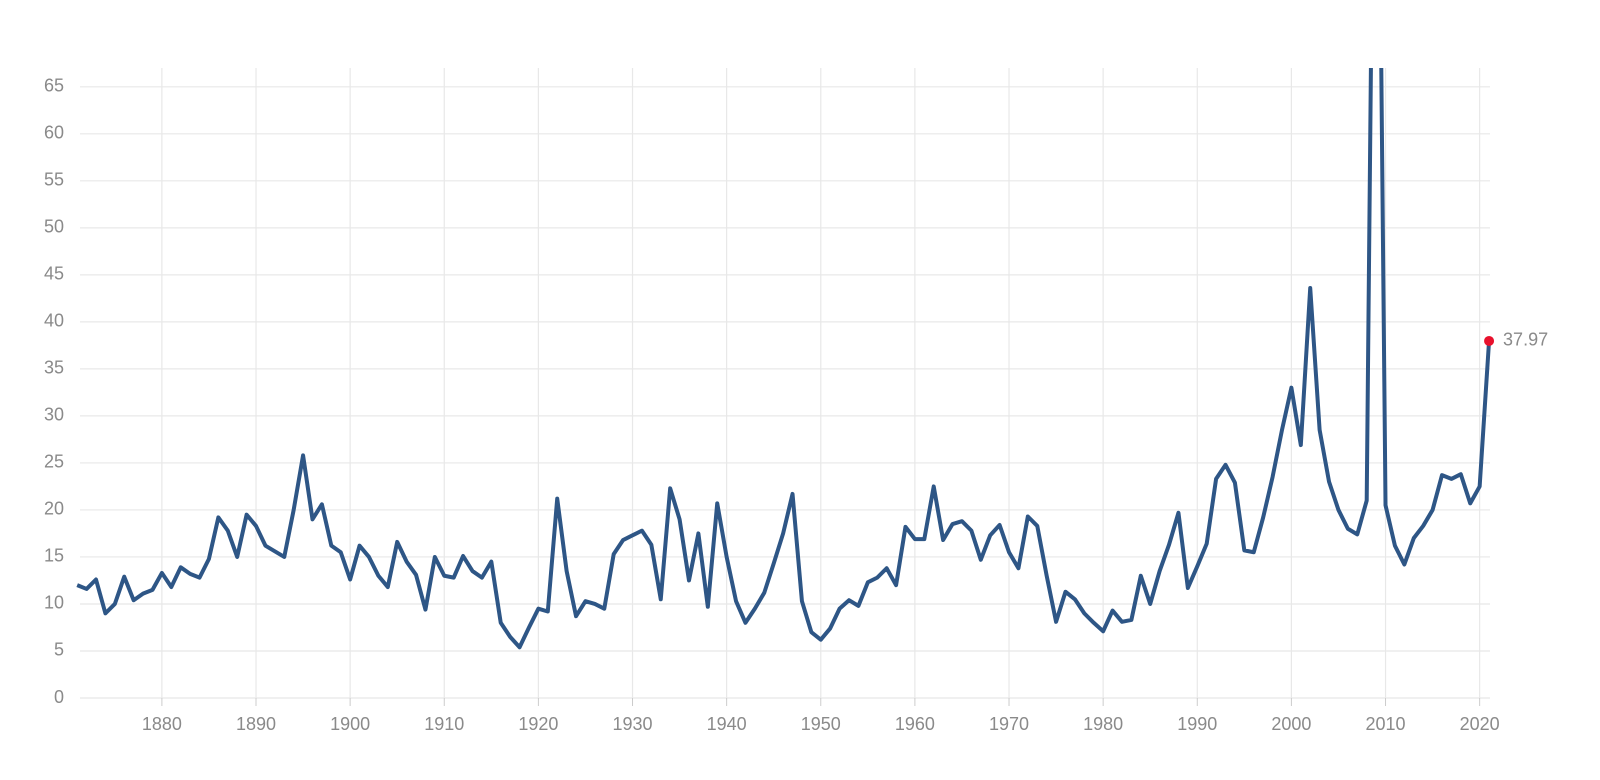  What do you see at coordinates (54, 86) in the screenshot?
I see `y-tick-label: 65` at bounding box center [54, 86].